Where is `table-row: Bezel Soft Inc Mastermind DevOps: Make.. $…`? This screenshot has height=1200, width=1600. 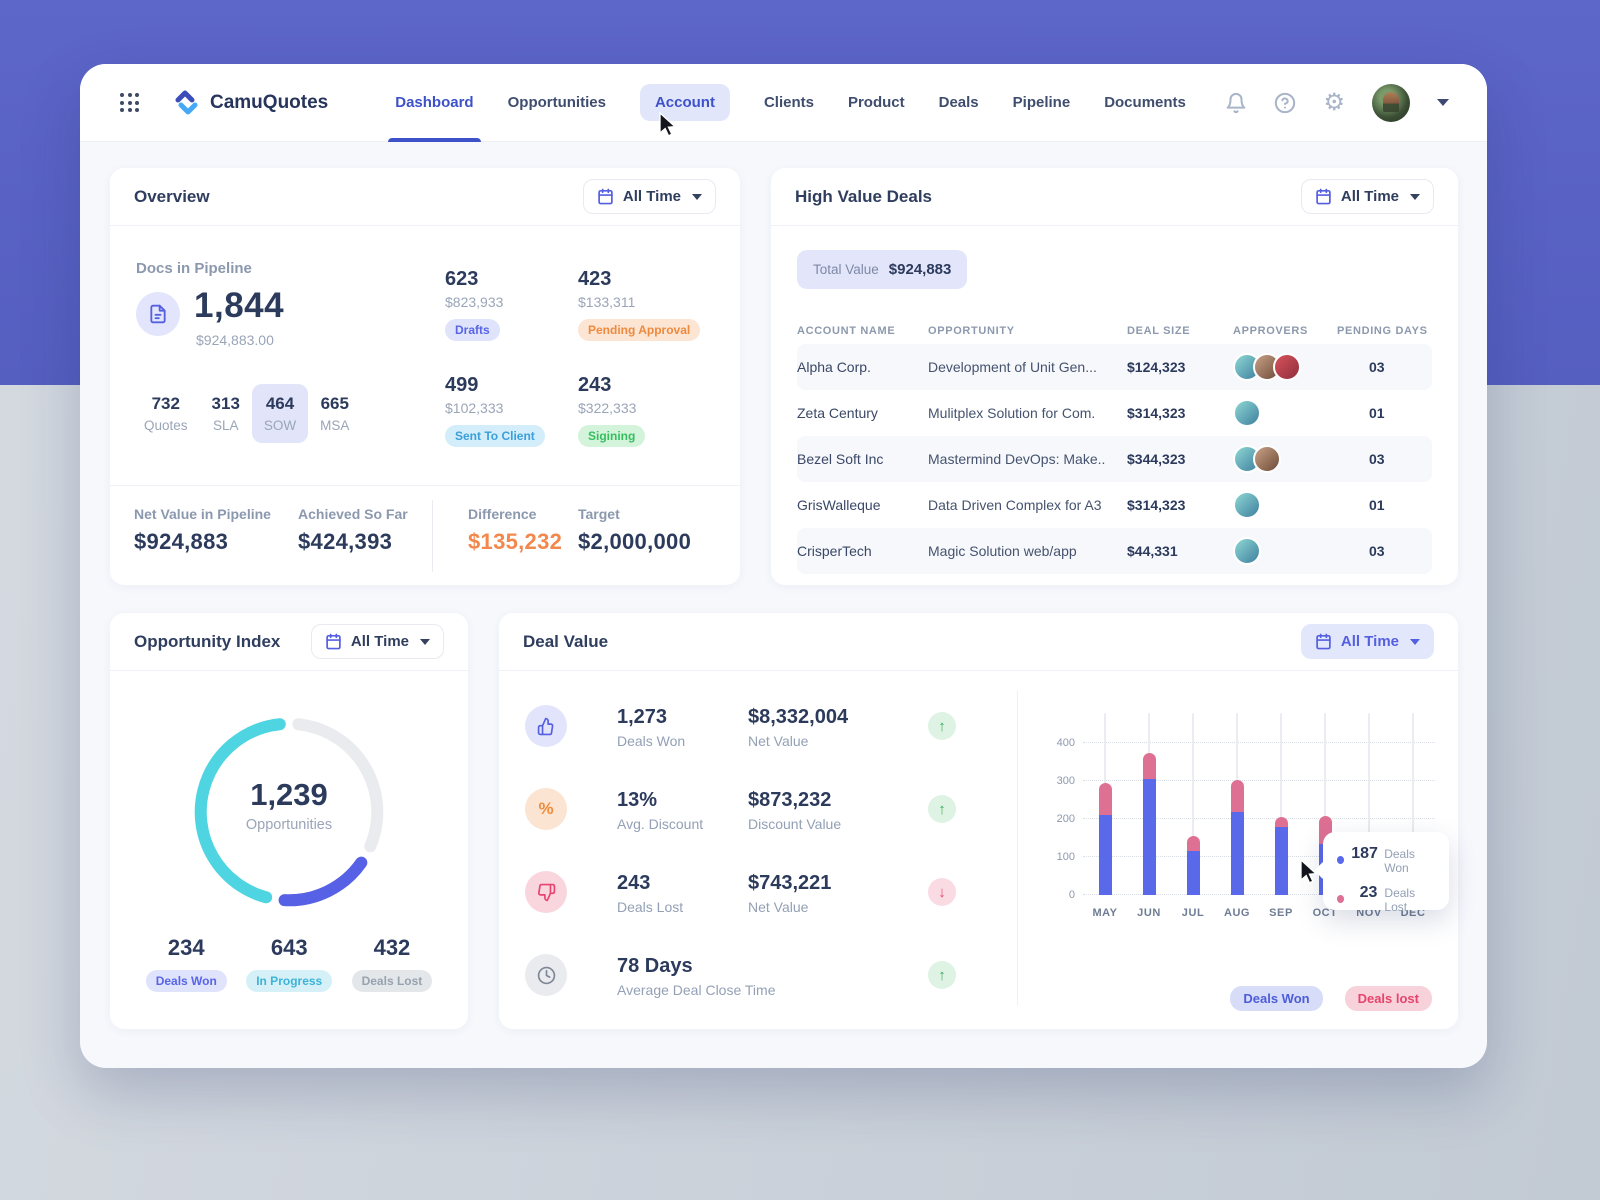 table-row: Bezel Soft Inc Mastermind DevOps: Make.. $… is located at coordinates (1114, 459).